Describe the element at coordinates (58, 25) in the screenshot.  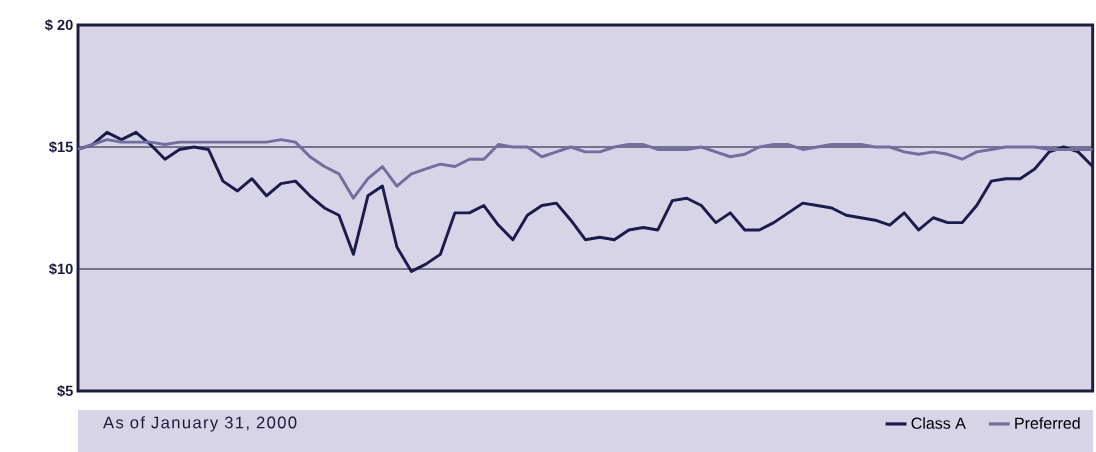
I see `y-tick-label: $ 20` at that location.